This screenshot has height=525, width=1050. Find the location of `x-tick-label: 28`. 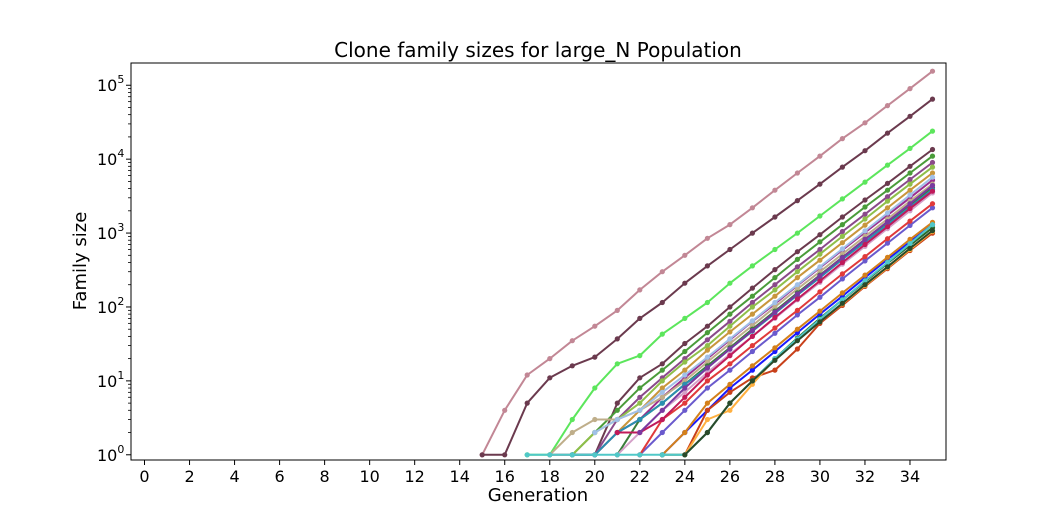

x-tick-label: 28 is located at coordinates (775, 476).